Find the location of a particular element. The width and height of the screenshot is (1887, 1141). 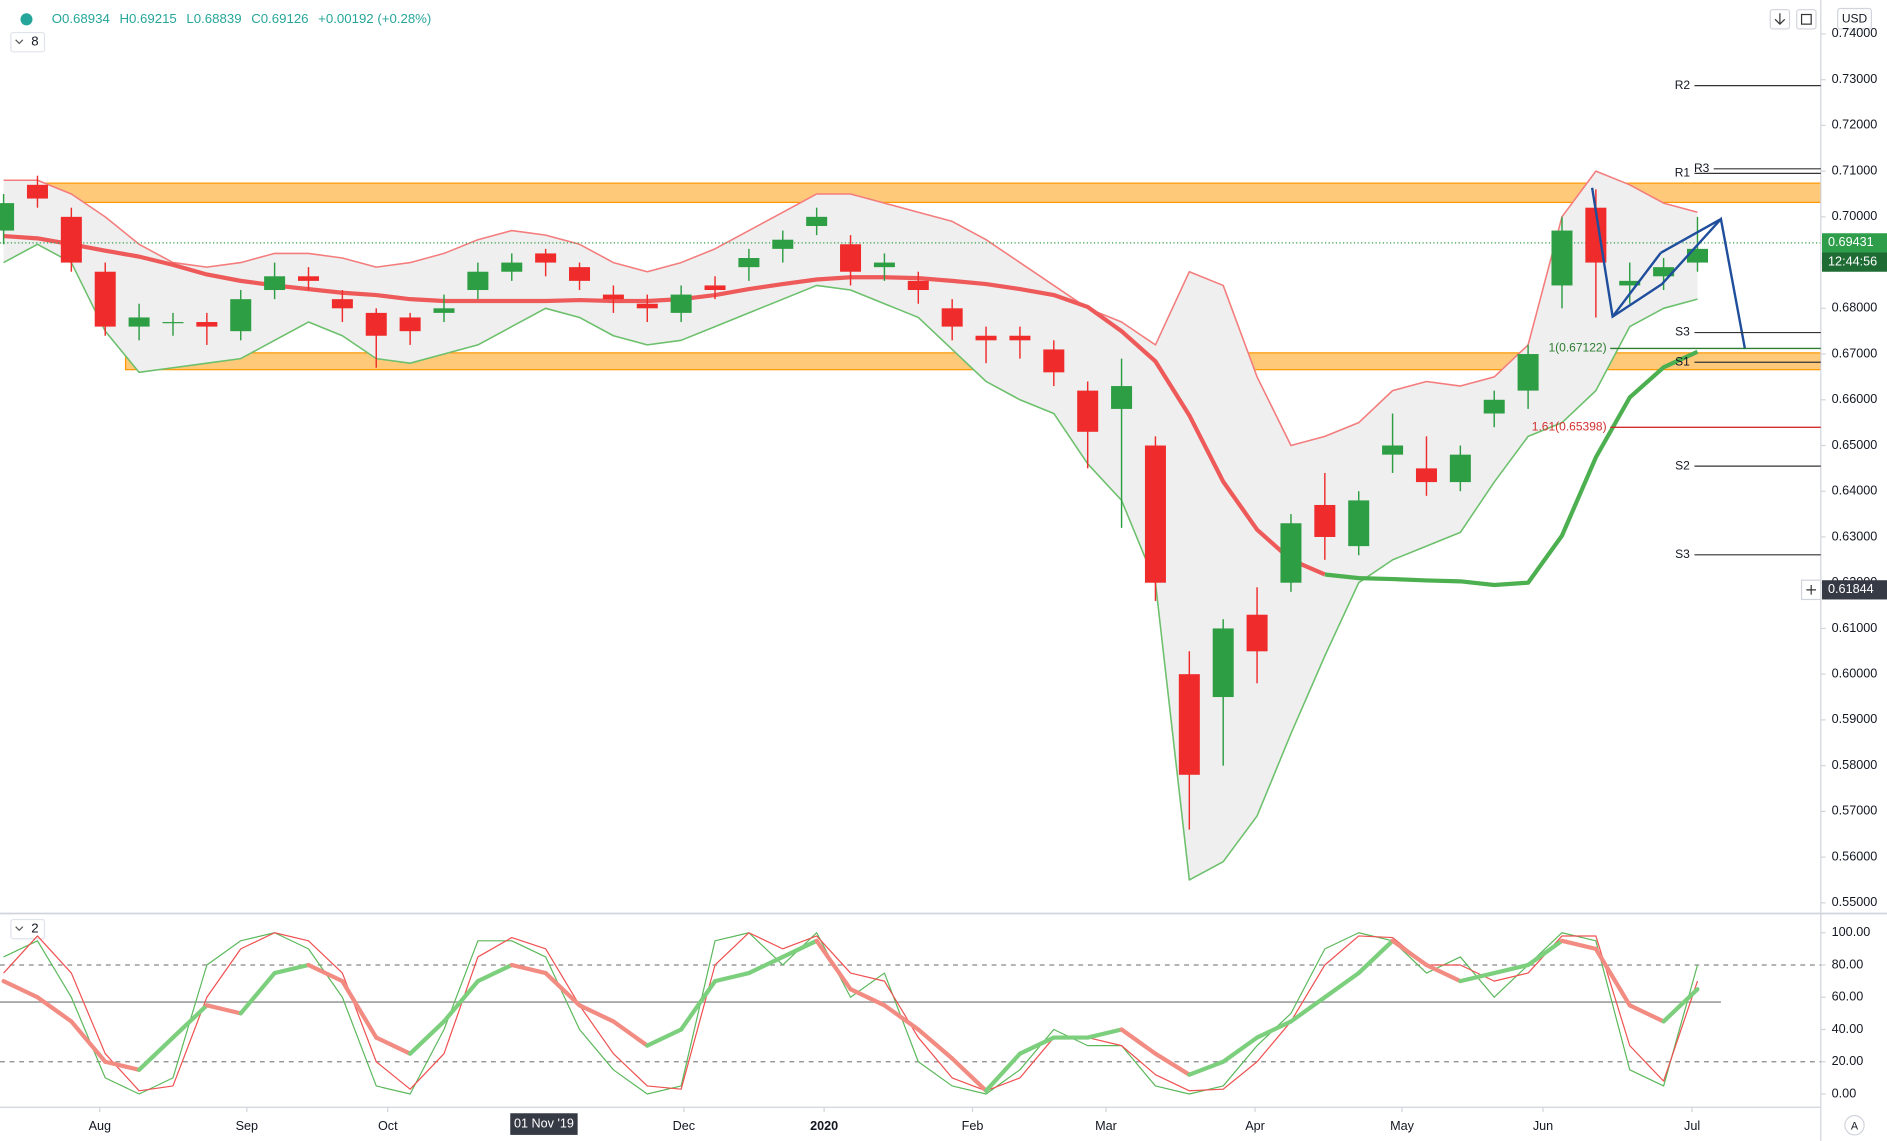

x-tick-label: Dec is located at coordinates (684, 1126).